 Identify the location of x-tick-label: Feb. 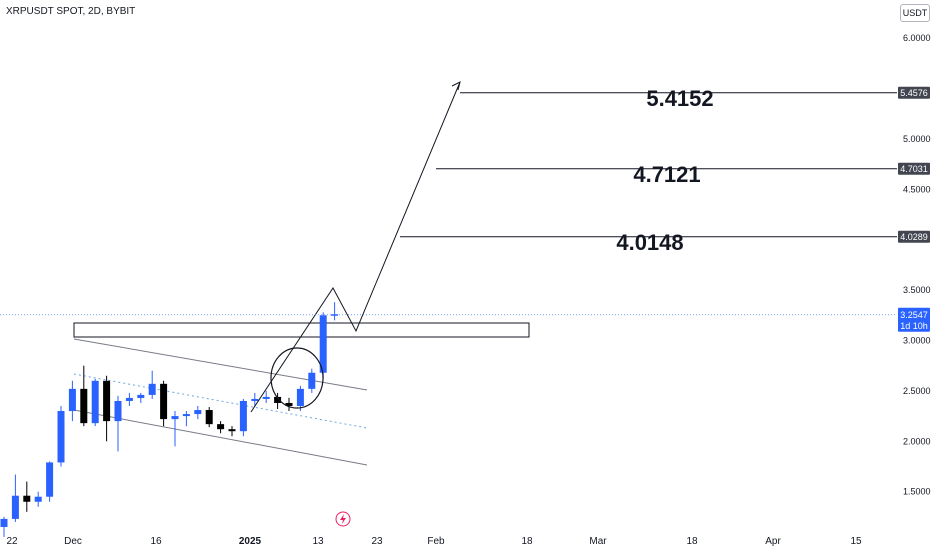
(436, 541).